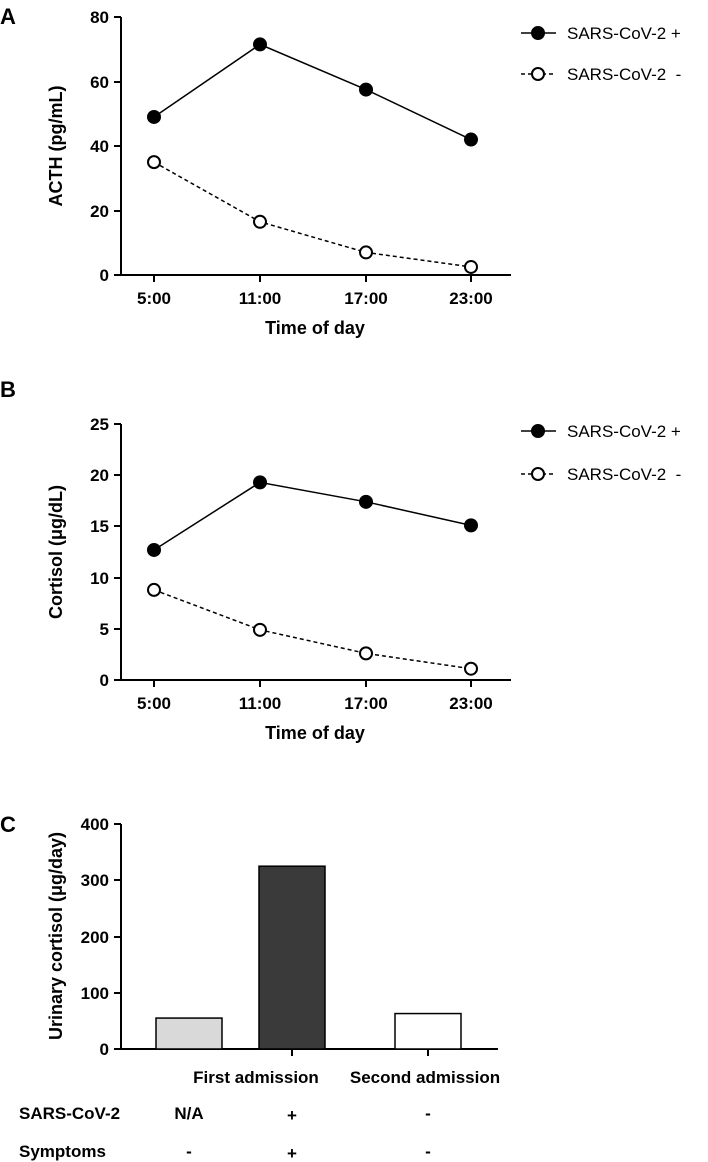 This screenshot has width=708, height=1162. Describe the element at coordinates (312, 575) in the screenshot. I see `panel-b-plot` at that location.